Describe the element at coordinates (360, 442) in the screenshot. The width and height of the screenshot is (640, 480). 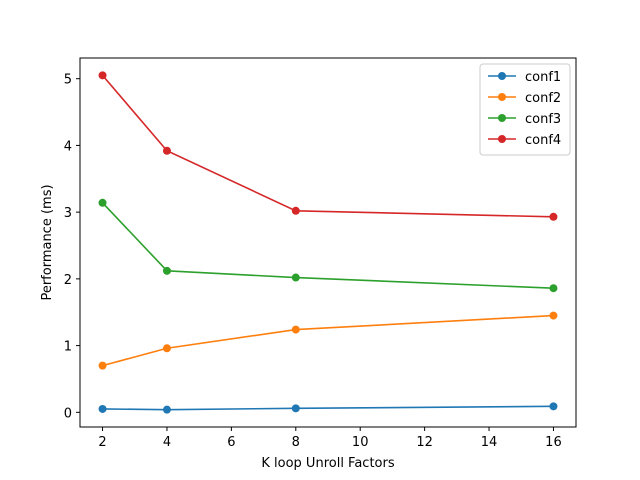
I see `x-tick-label: 10` at that location.